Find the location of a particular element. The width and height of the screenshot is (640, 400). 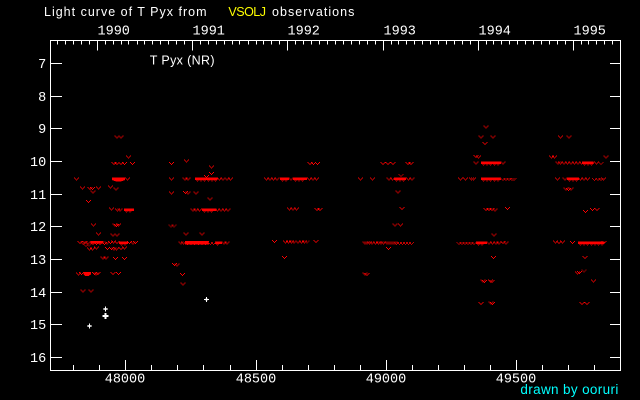

svg-text: 1995 is located at coordinates (590, 32).